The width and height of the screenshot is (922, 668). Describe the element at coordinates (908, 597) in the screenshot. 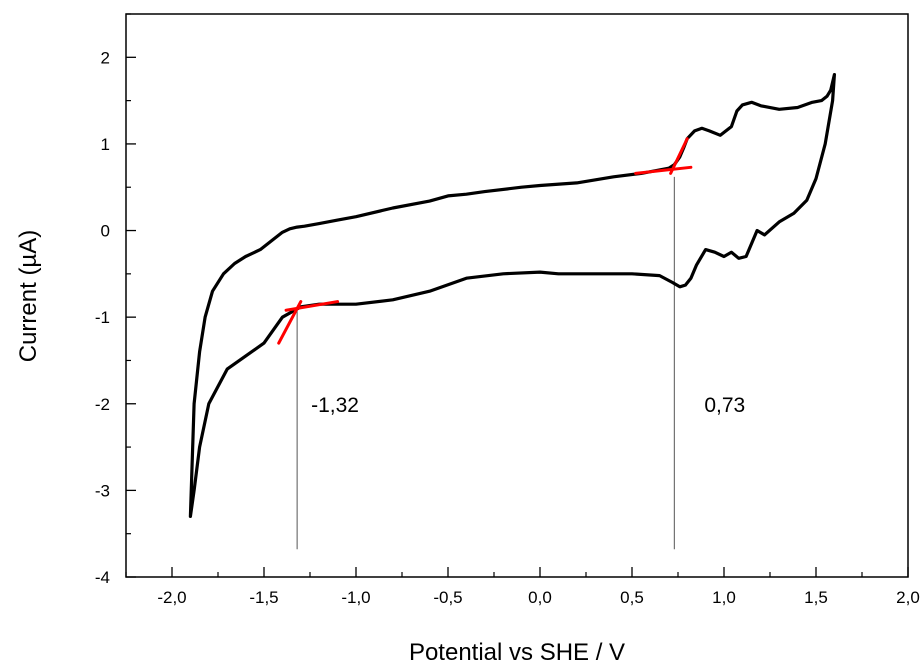

I see `x-tick-label: 2,0` at that location.